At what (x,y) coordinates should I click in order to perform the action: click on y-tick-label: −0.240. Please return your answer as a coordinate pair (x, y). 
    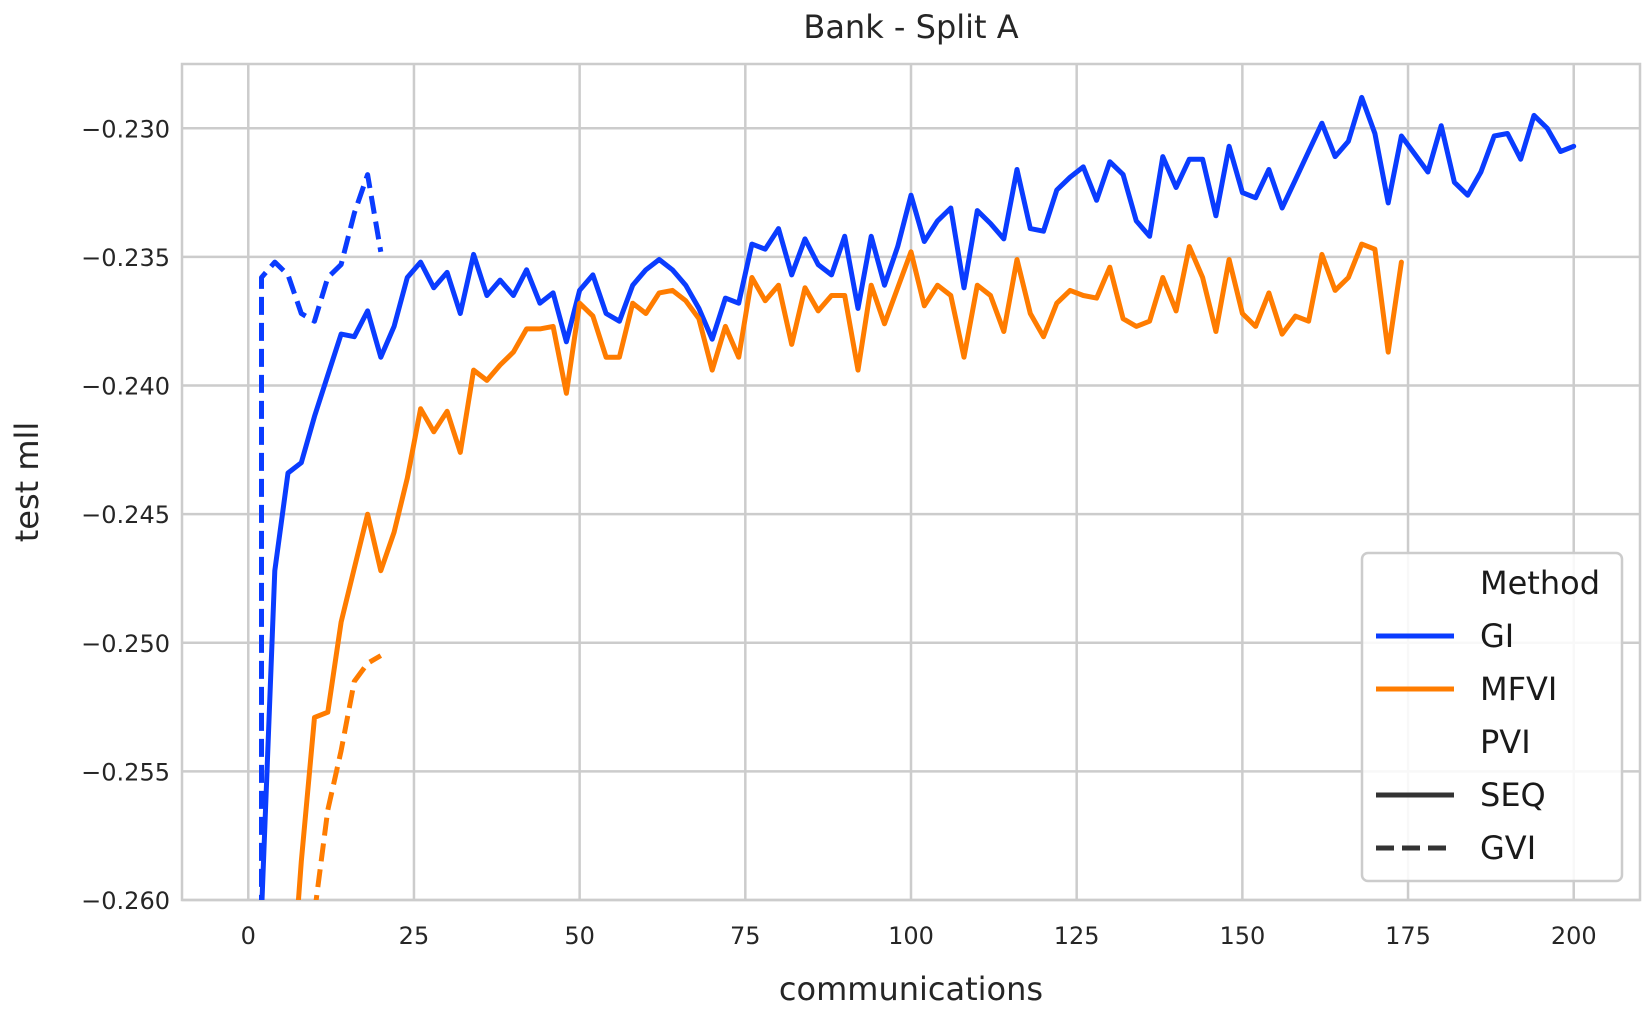
    Looking at the image, I should click on (125, 387).